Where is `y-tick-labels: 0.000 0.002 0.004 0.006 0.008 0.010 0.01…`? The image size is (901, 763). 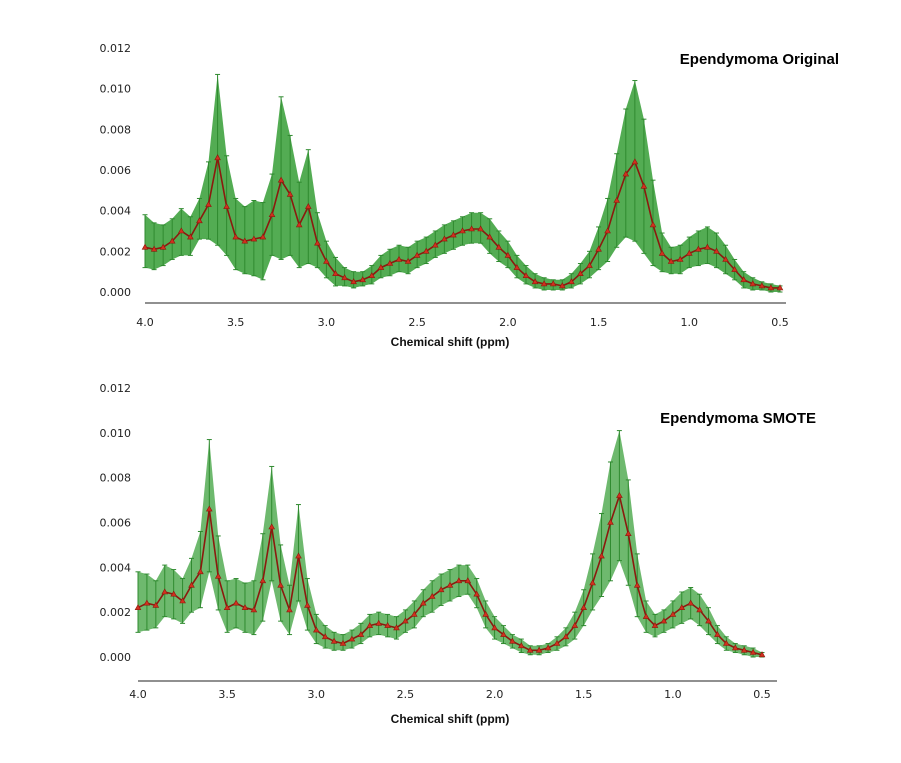 y-tick-labels: 0.000 0.002 0.004 0.006 0.008 0.010 0.01… is located at coordinates (116, 523).